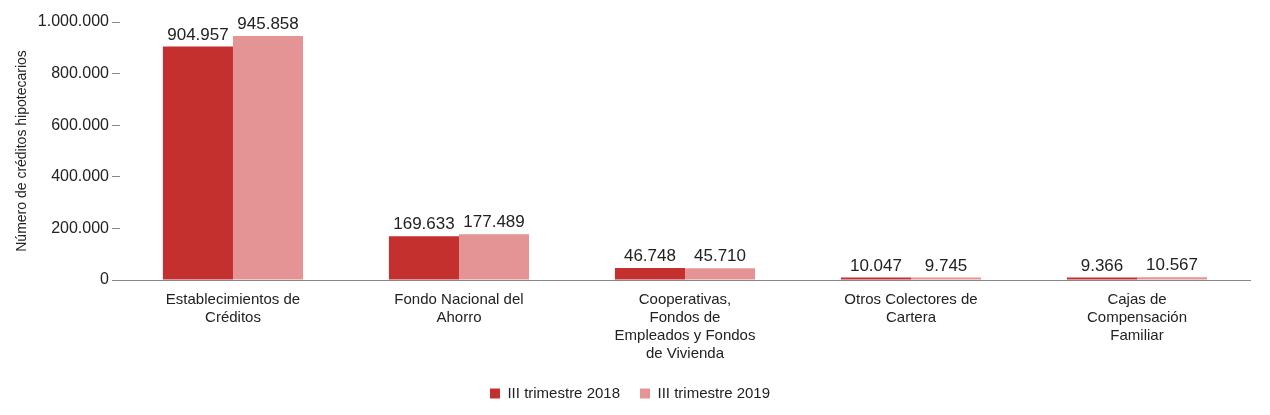 This screenshot has width=1270, height=415. Describe the element at coordinates (714, 392) in the screenshot. I see `legend-label: III trimestre 2019` at that location.